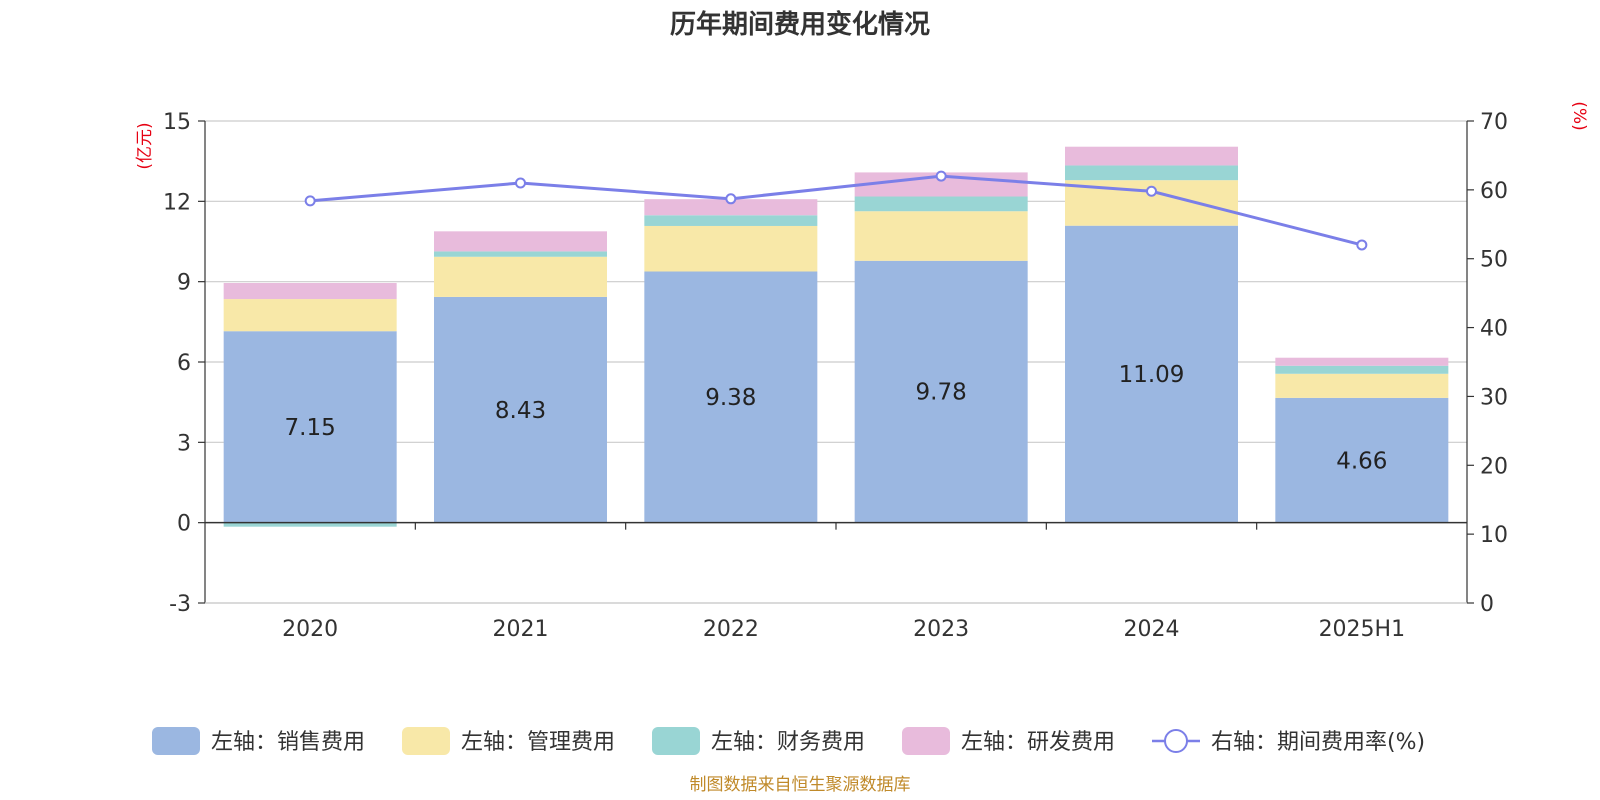 The image size is (1600, 800). What do you see at coordinates (1494, 260) in the screenshot?
I see `right-tick-label: 50` at bounding box center [1494, 260].